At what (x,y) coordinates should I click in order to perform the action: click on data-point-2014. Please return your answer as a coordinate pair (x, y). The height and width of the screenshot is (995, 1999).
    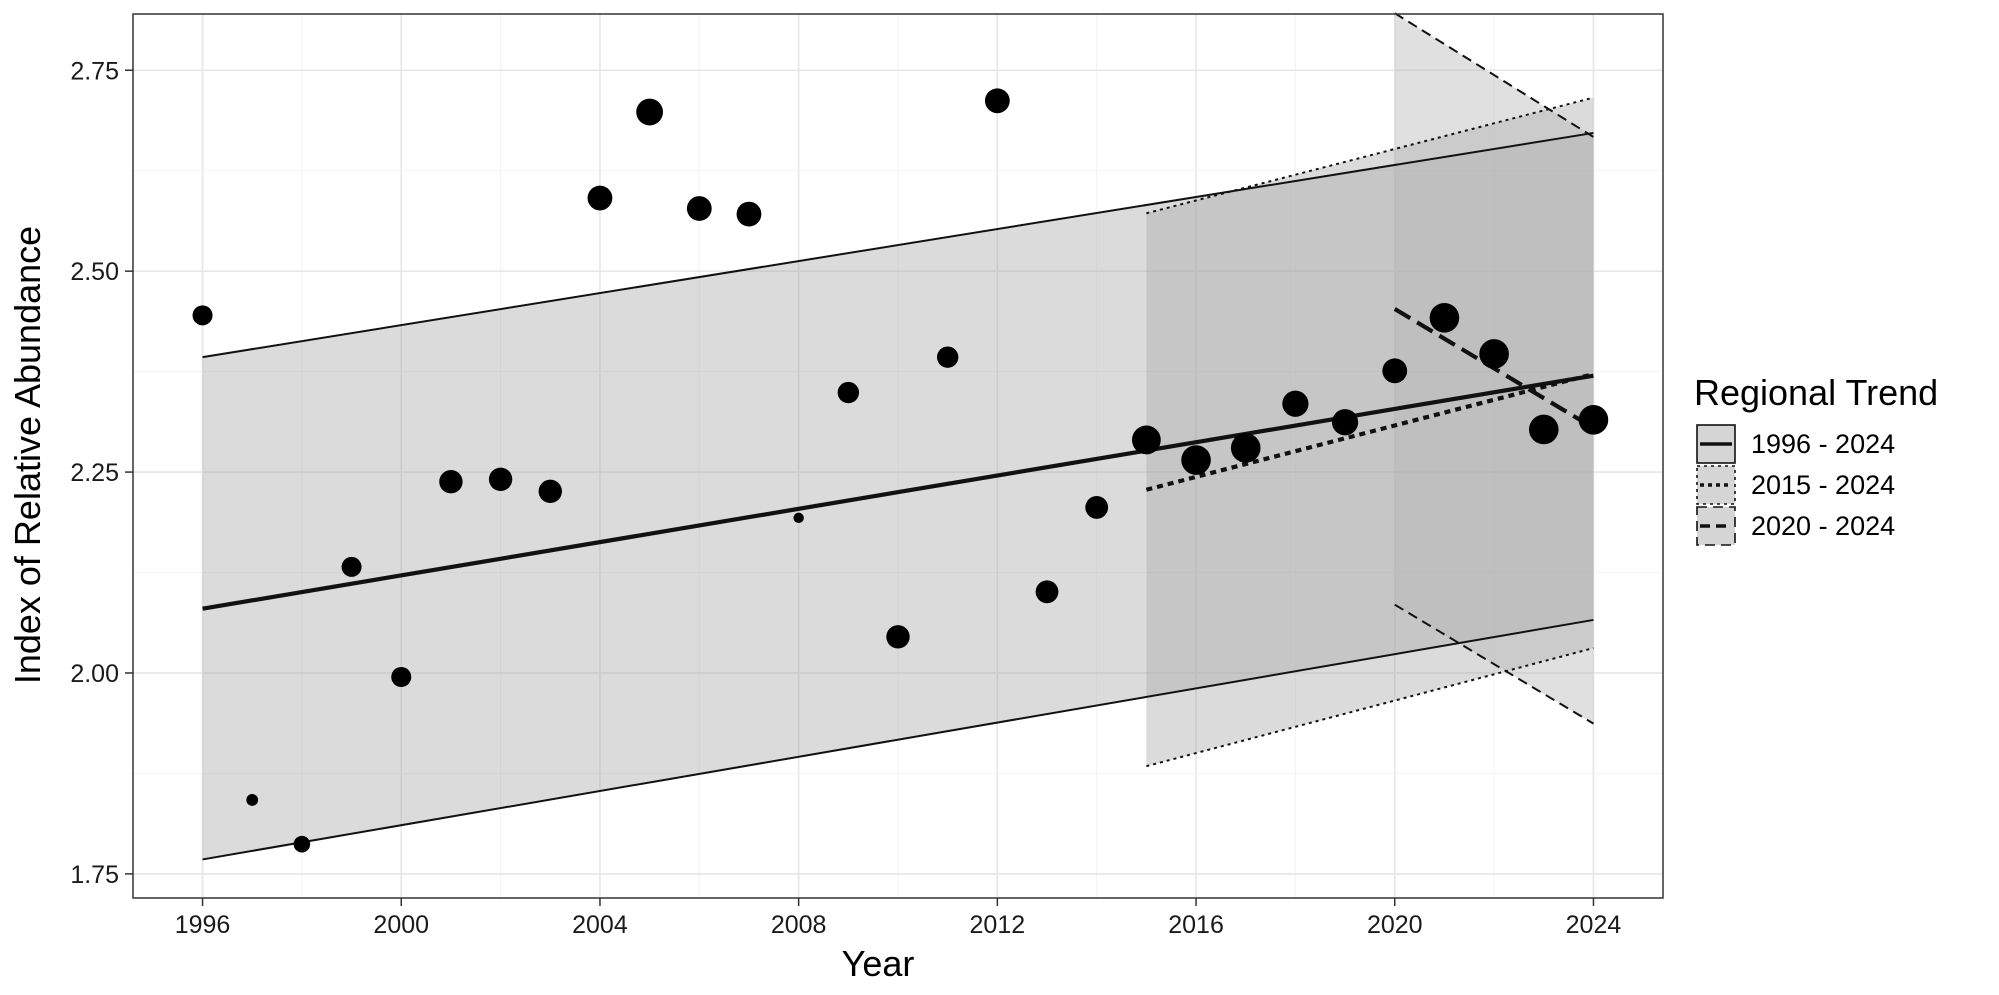
    Looking at the image, I should click on (1097, 507).